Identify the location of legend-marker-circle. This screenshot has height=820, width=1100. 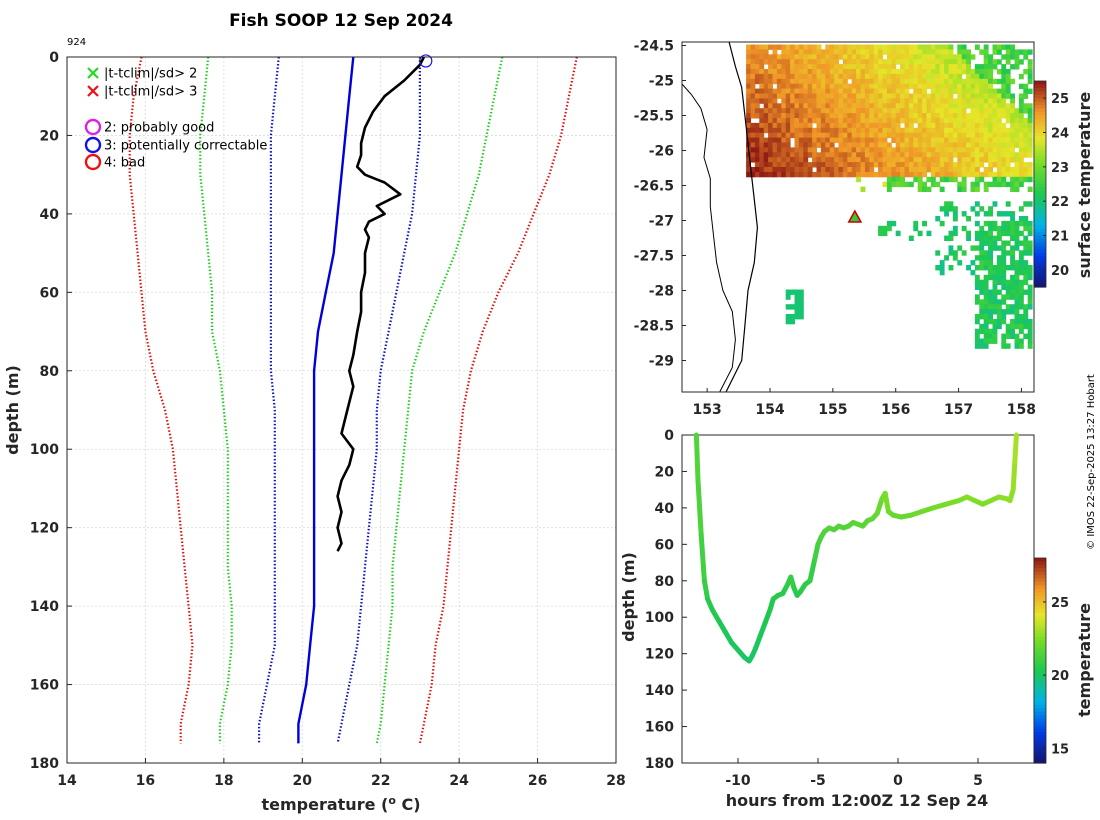
(93, 127).